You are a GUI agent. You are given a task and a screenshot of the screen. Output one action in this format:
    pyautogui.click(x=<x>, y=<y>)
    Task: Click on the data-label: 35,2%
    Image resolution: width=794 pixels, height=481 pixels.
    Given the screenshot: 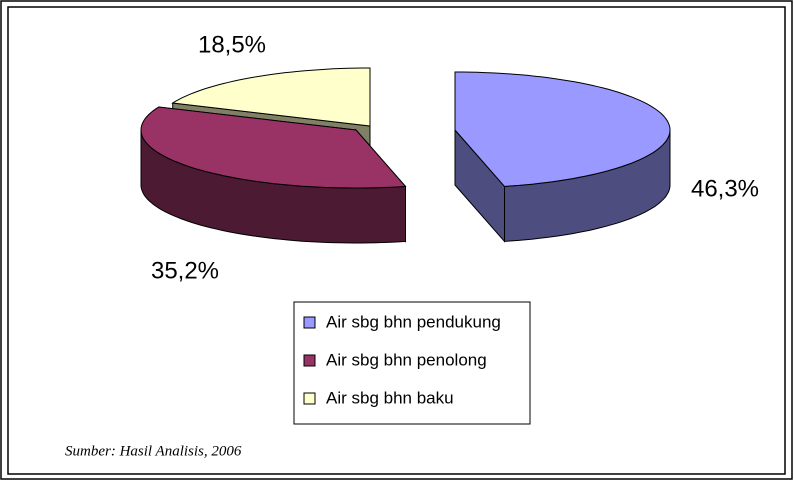 What is the action you would take?
    pyautogui.click(x=185, y=270)
    